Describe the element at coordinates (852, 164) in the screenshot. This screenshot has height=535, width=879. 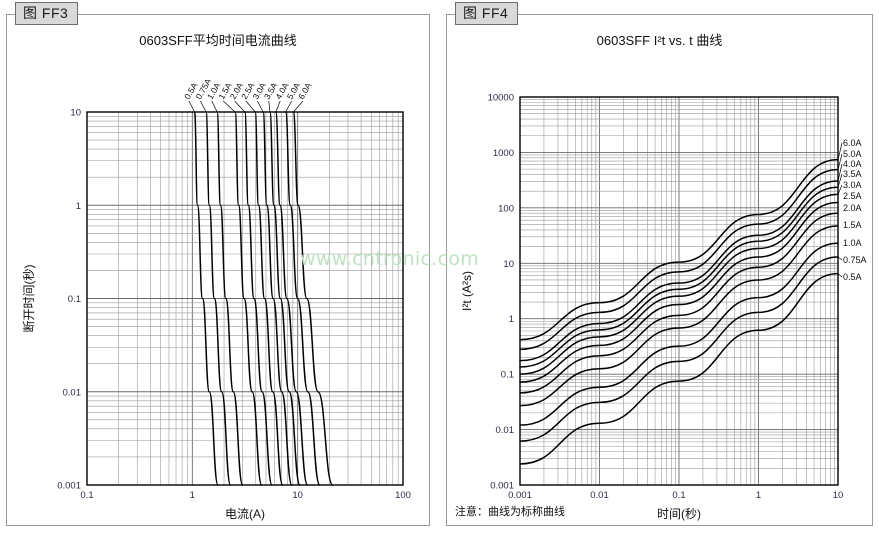
I see `series-label: 4.0A` at that location.